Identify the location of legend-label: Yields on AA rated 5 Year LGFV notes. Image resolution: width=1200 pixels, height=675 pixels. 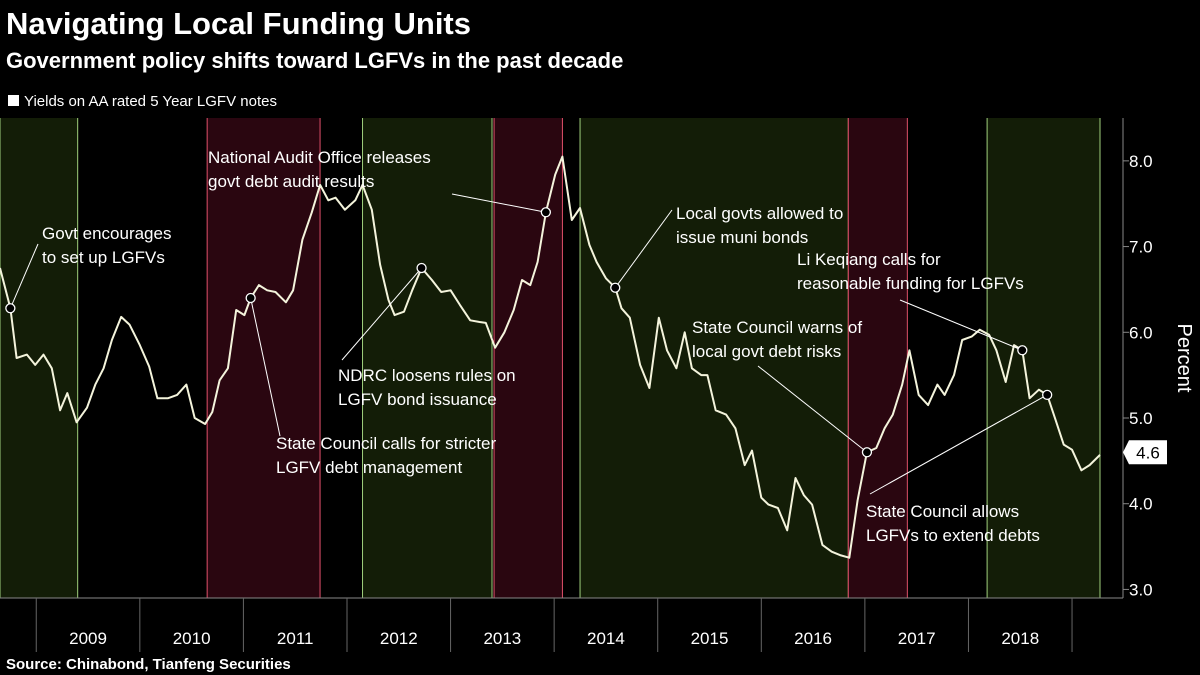
(150, 101).